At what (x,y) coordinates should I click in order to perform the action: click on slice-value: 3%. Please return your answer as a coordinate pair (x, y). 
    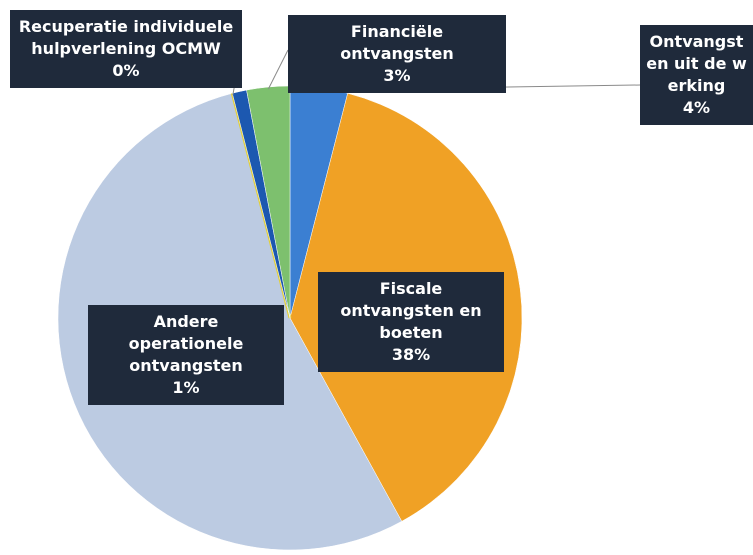
    Looking at the image, I should click on (397, 75).